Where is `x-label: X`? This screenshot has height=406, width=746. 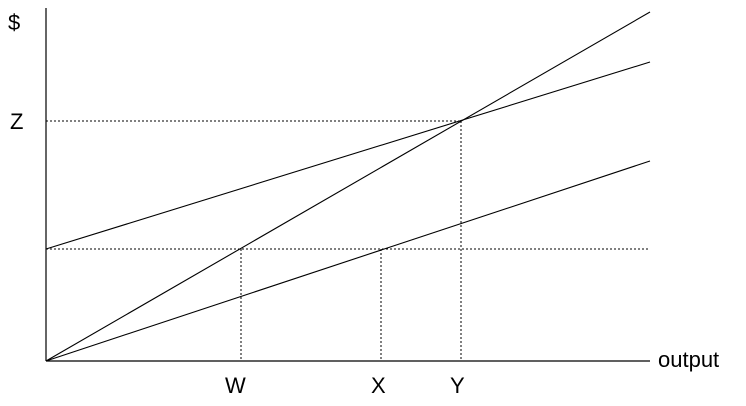 x-label: X is located at coordinates (378, 385).